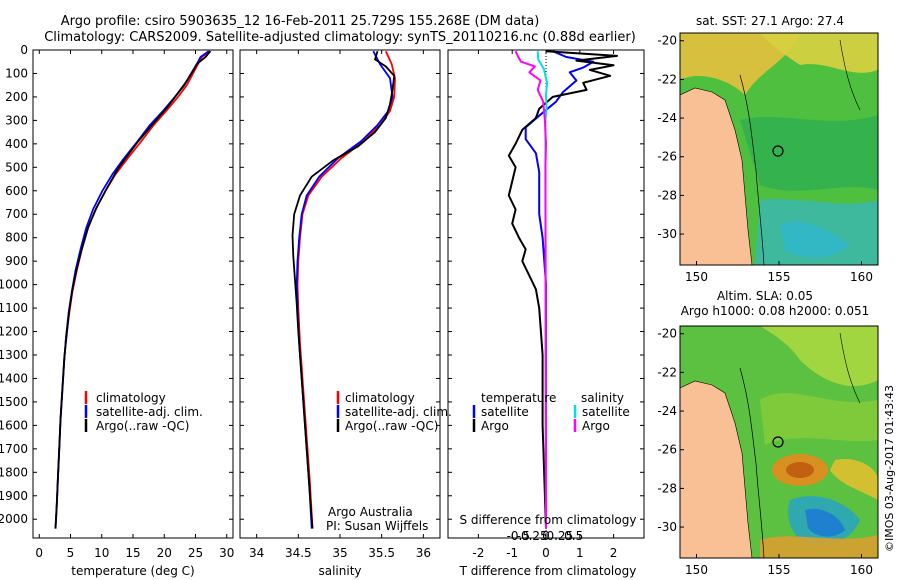 The image size is (900, 580). I want to click on temperature-tick-label: 15, so click(132, 553).